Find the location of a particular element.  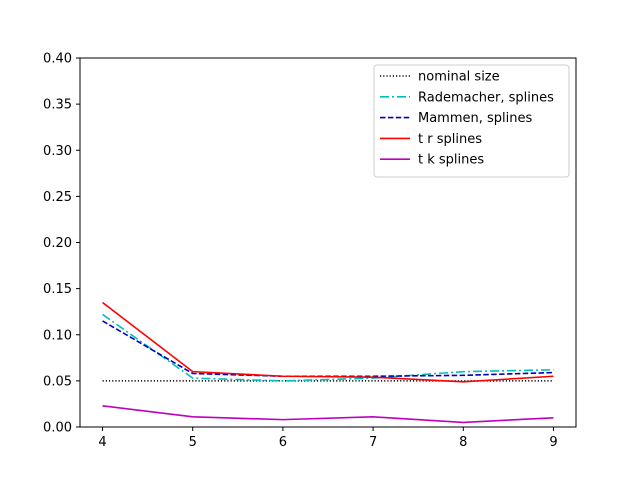

x-tick-label: 9 is located at coordinates (553, 442).